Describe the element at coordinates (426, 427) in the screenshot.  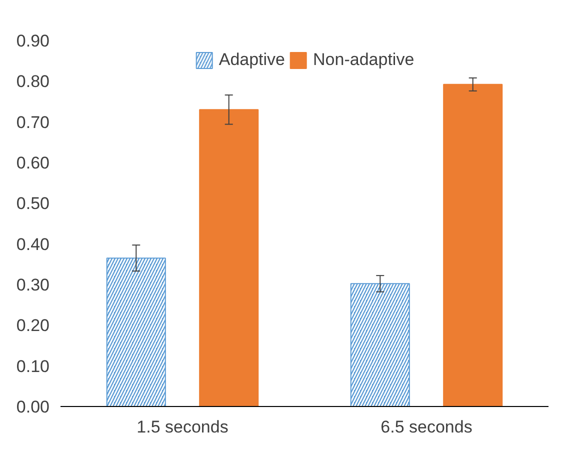
I see `x-tick-label: 6.5 seconds` at that location.